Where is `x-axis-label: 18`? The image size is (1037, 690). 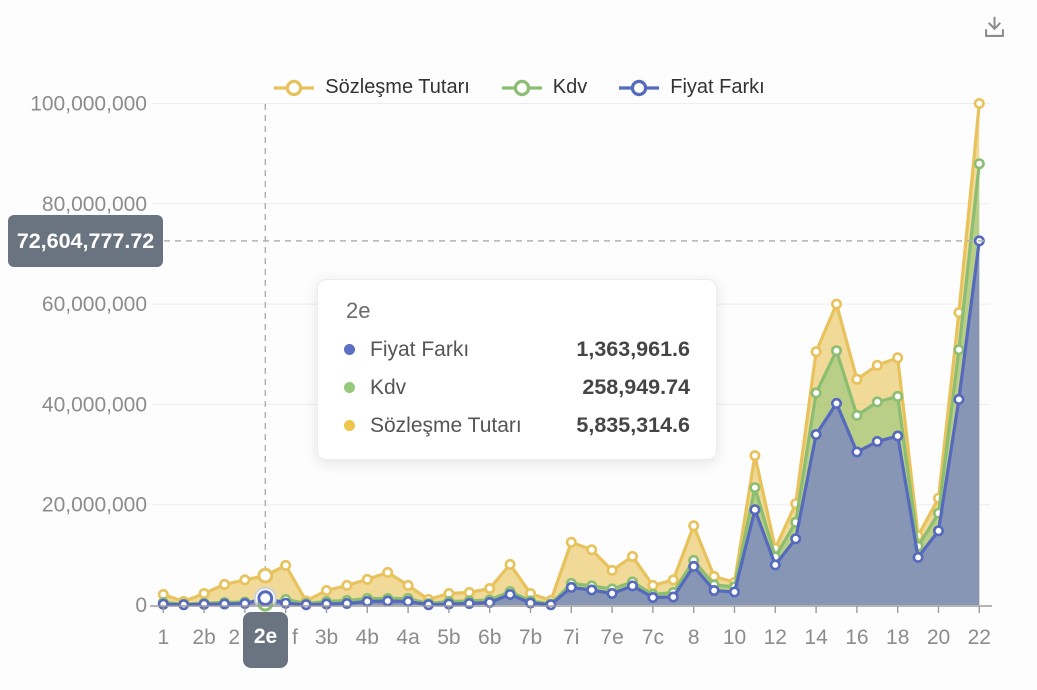
x-axis-label: 18 is located at coordinates (897, 637).